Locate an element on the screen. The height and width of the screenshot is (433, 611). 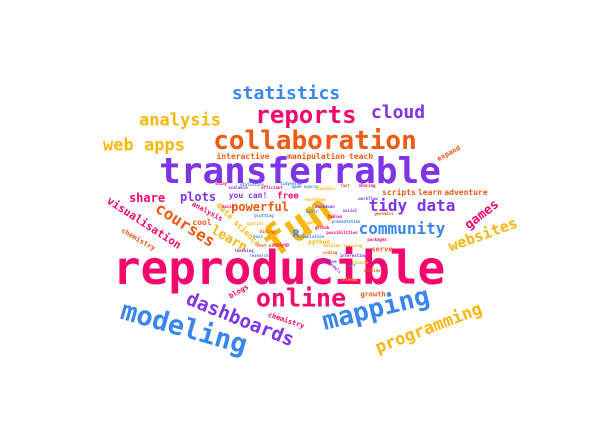
word-tiny-38: sharing is located at coordinates (367, 185).